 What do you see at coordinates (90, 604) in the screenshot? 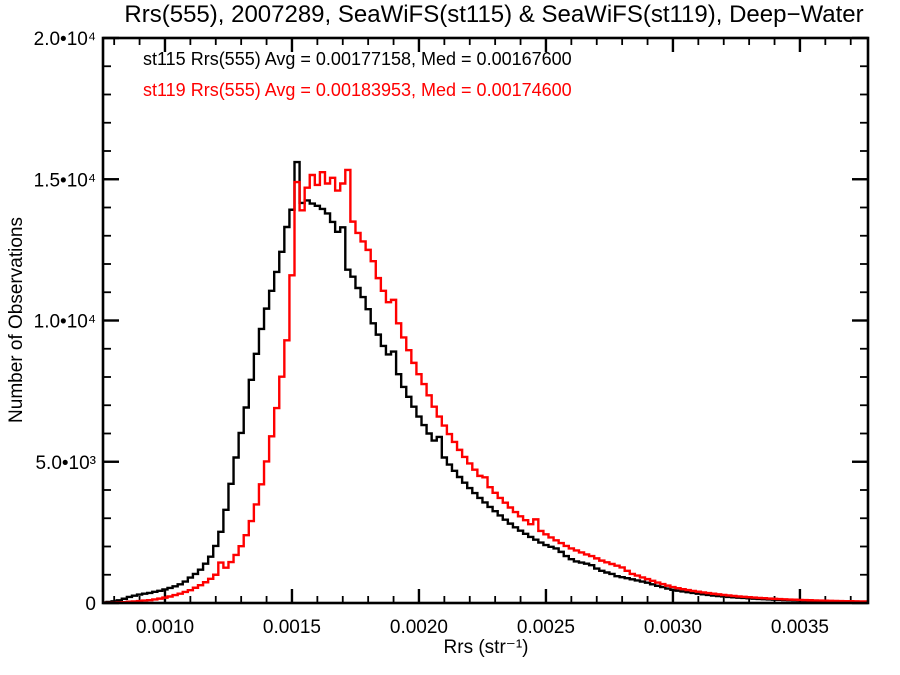
I see `y-tick-label: 0` at bounding box center [90, 604].